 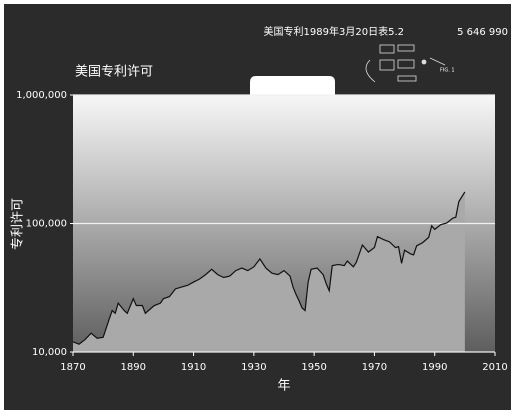 What do you see at coordinates (374, 367) in the screenshot?
I see `x-tick-label: 1970` at bounding box center [374, 367].